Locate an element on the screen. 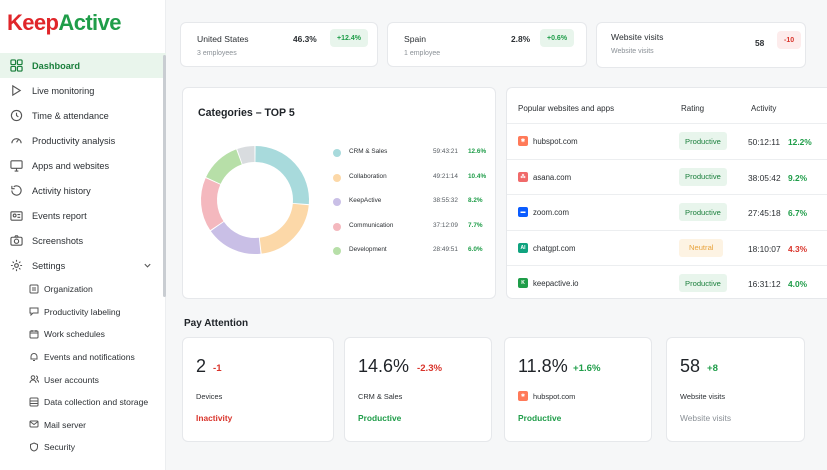  settings-item-label: Security is located at coordinates (60, 447).